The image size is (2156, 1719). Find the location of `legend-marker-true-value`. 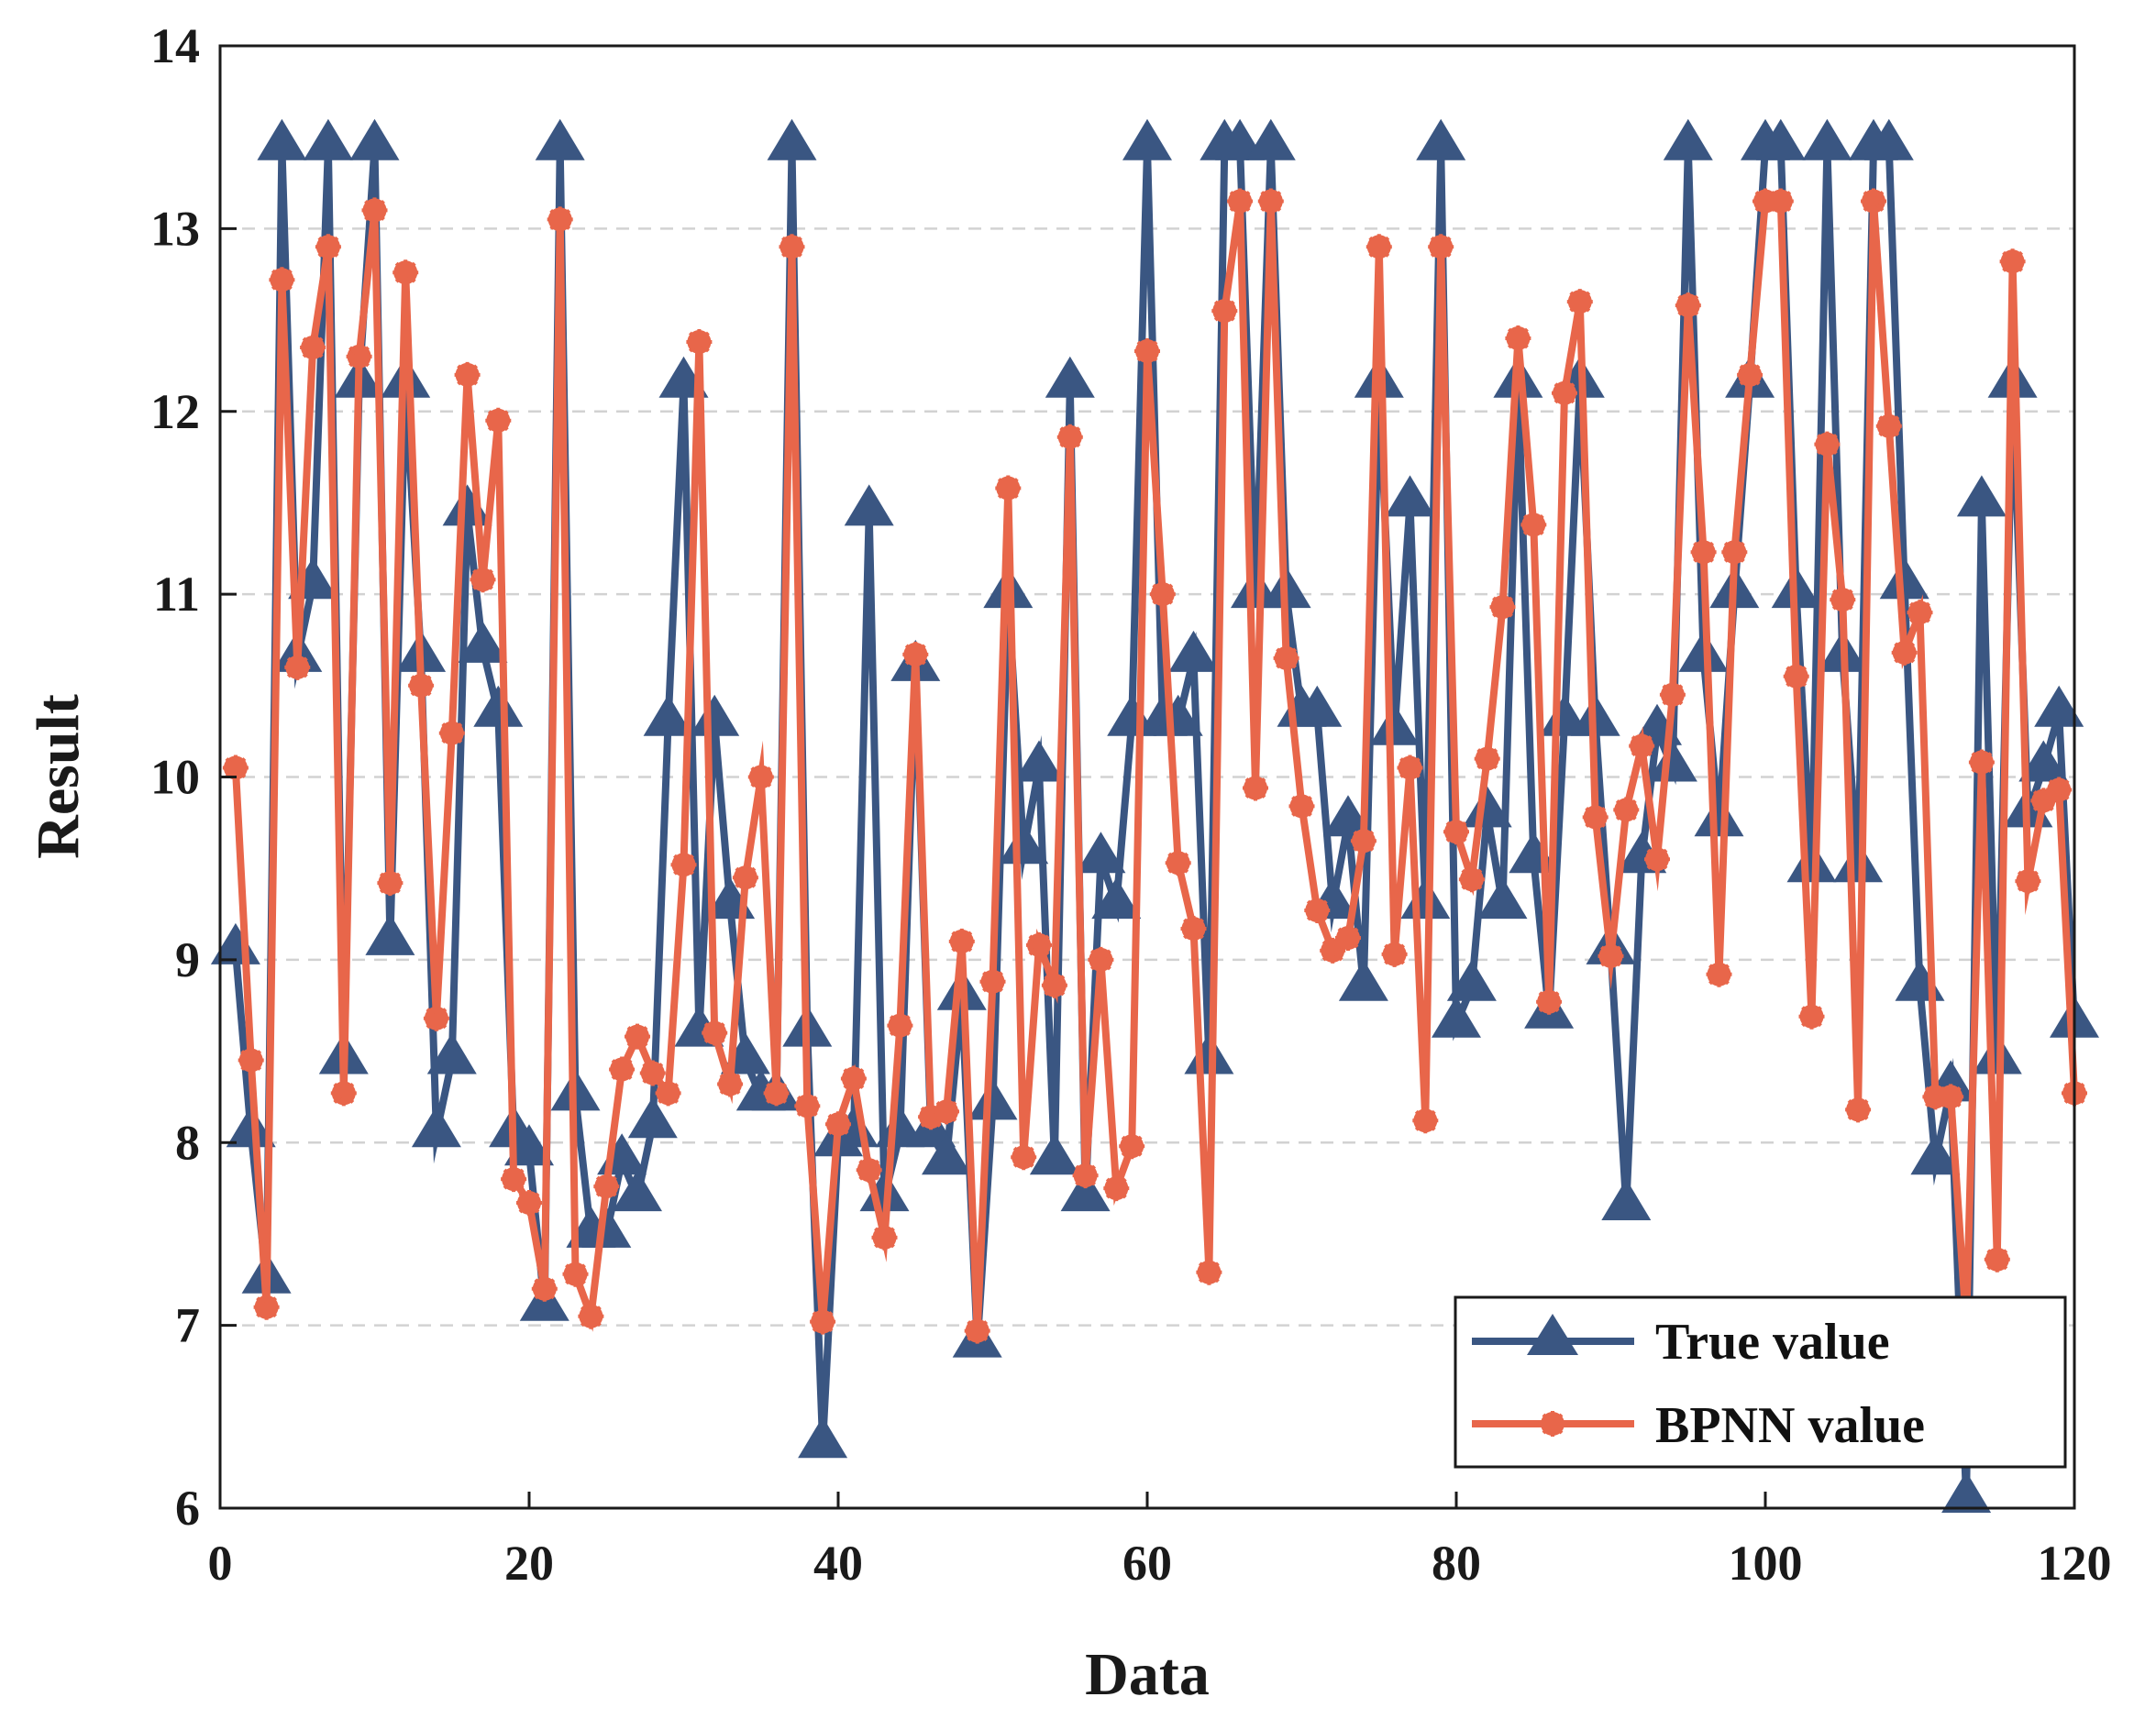

legend-marker-true-value is located at coordinates (1553, 1334).